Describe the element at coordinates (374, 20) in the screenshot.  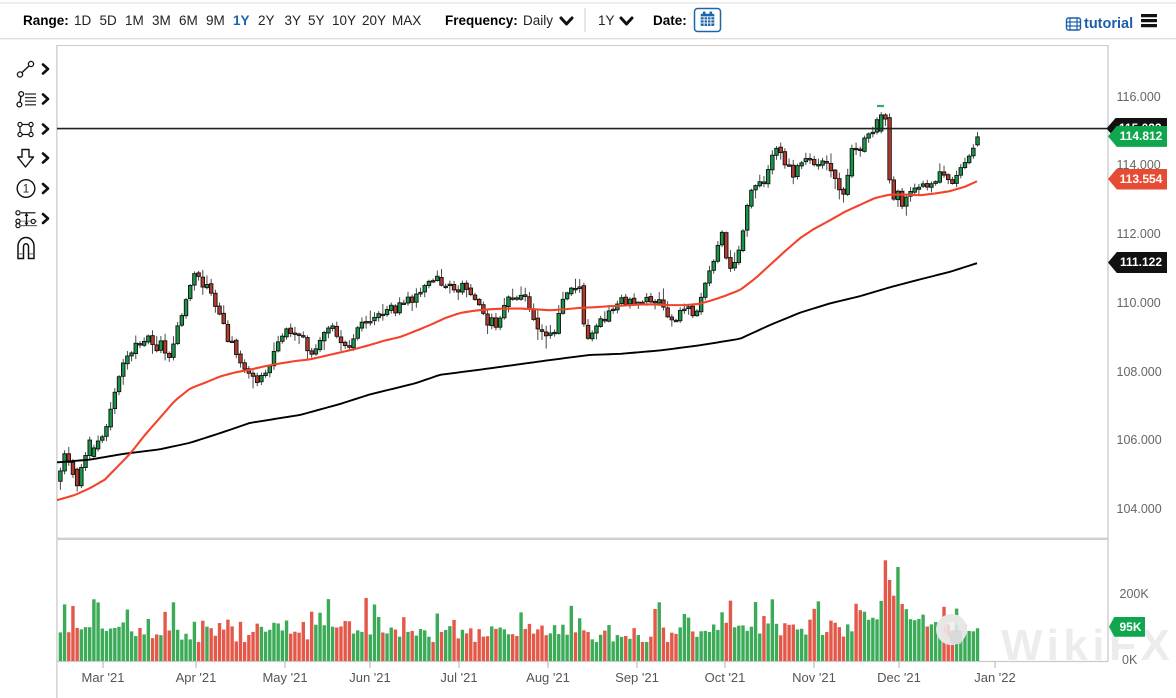
I see `svg-text: 20Y` at that location.